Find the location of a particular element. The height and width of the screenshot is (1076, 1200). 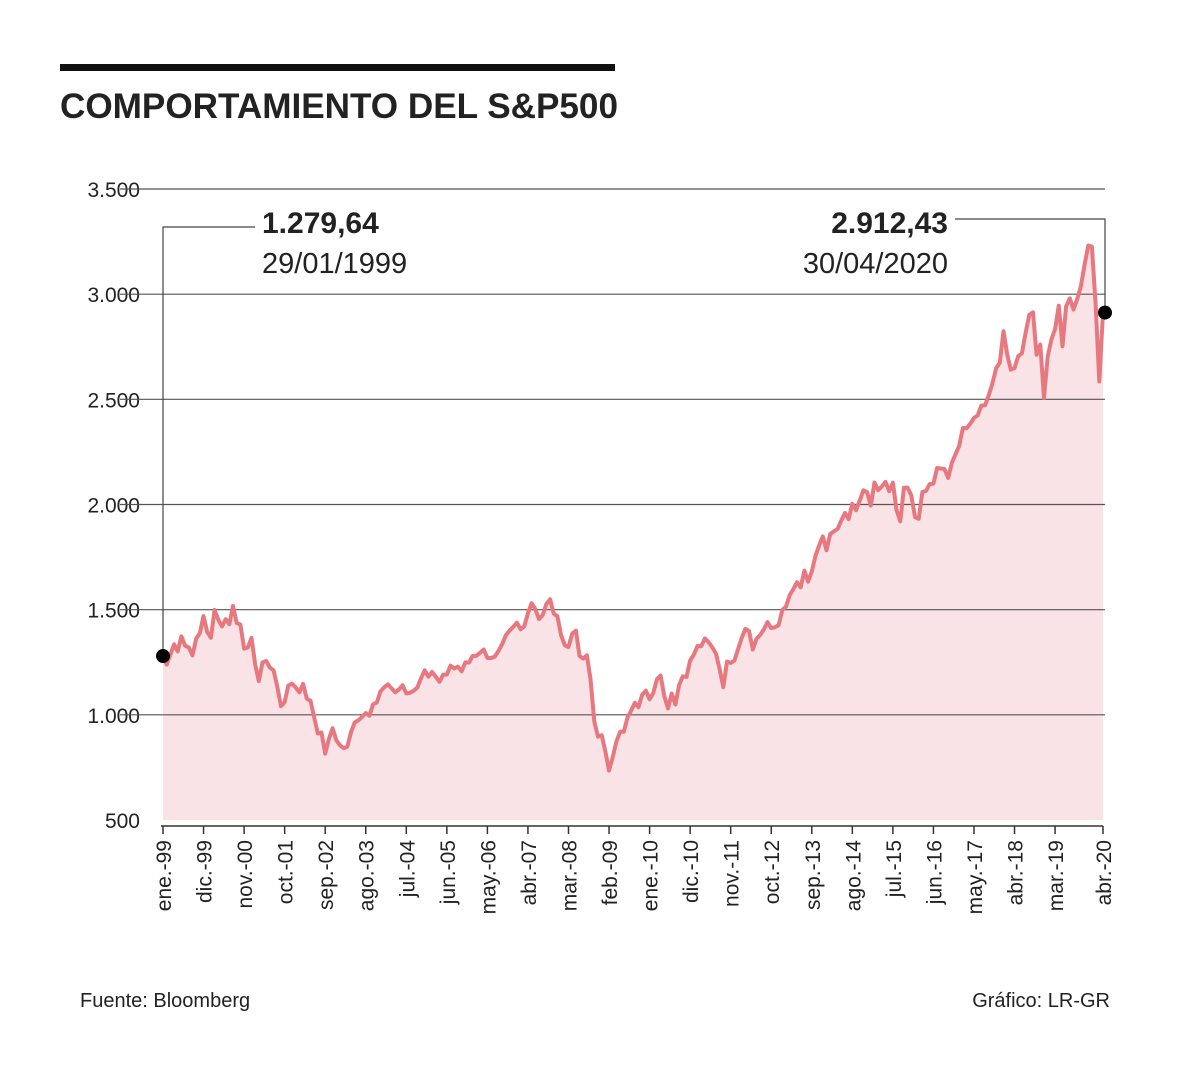

x-tick-label: may.-06 is located at coordinates (488, 877).